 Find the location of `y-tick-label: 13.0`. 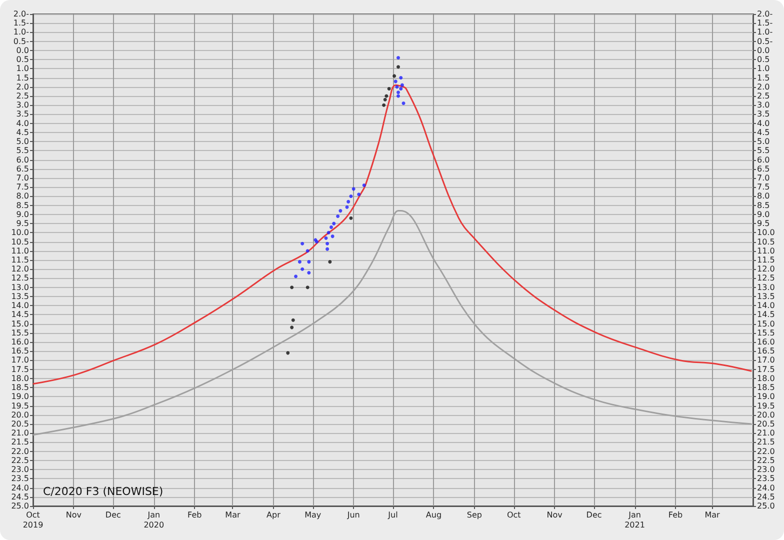

y-tick-label: 13.0 is located at coordinates (20, 287).